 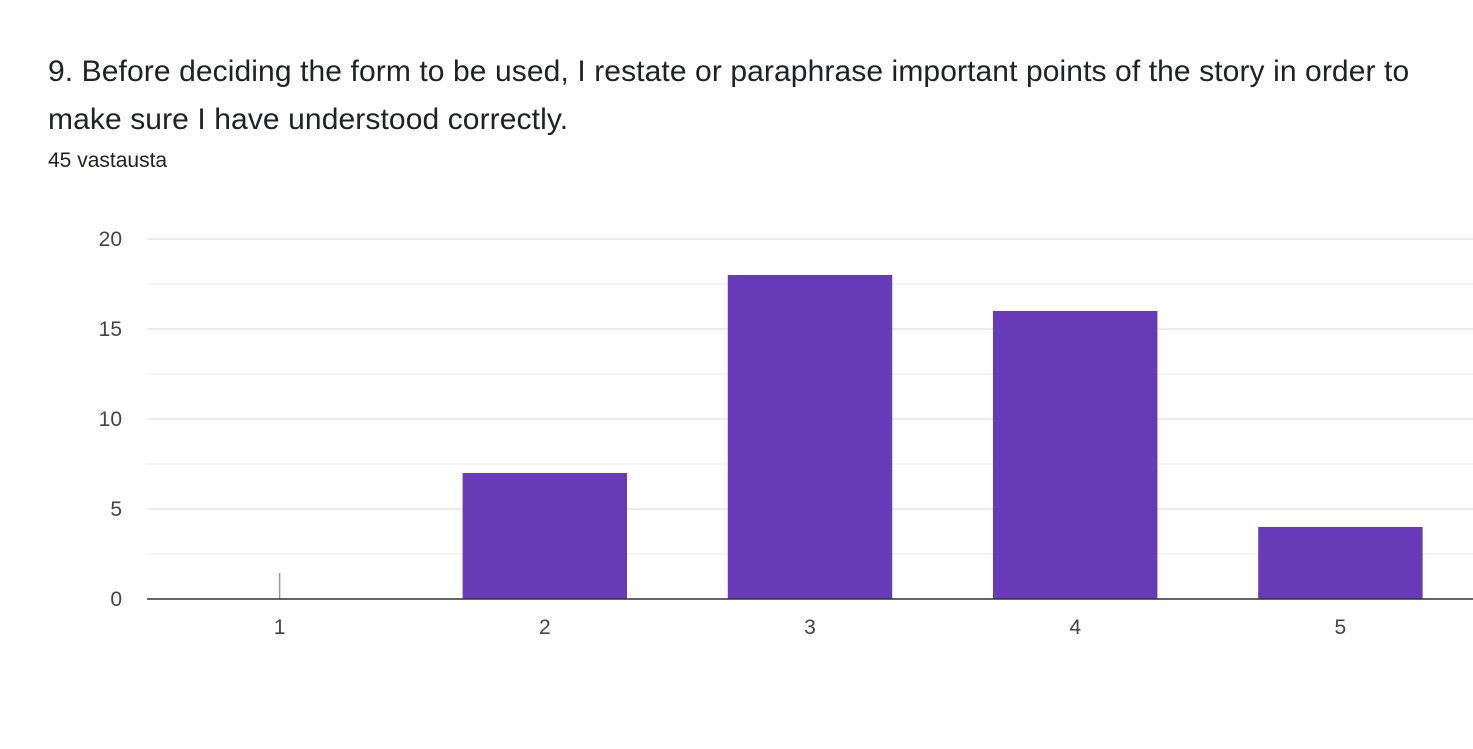 I want to click on y-tick-label: 0, so click(x=116, y=599).